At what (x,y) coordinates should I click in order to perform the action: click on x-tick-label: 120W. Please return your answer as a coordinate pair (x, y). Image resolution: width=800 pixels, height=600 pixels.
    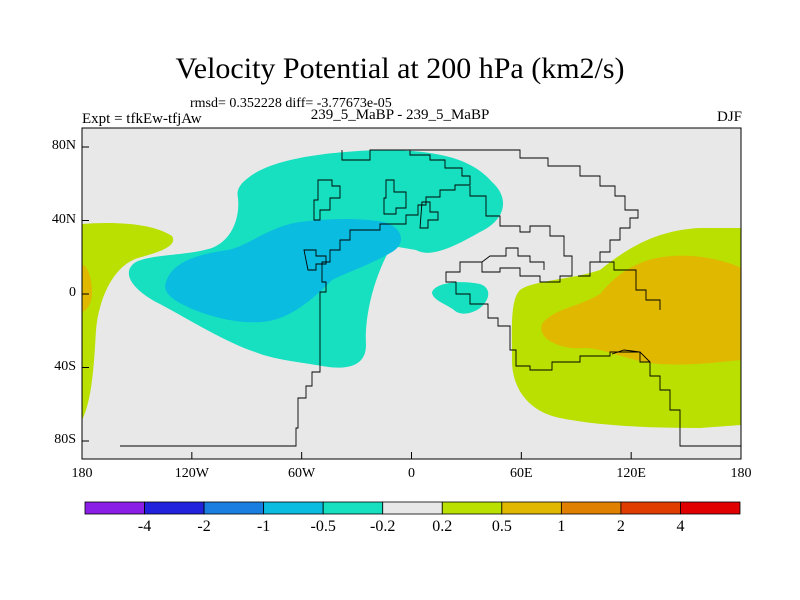
    Looking at the image, I should click on (191, 473).